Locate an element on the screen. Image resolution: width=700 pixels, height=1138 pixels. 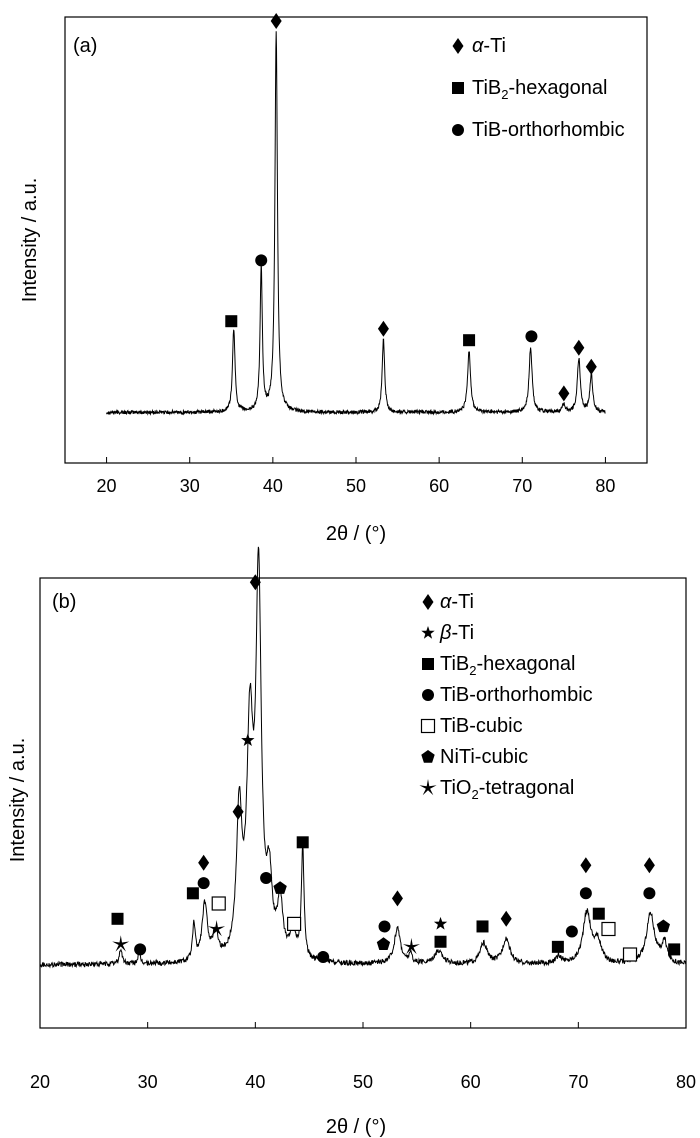
panel-b-y-axis-label: Intensity / a.u. is located at coordinates (18, 800).